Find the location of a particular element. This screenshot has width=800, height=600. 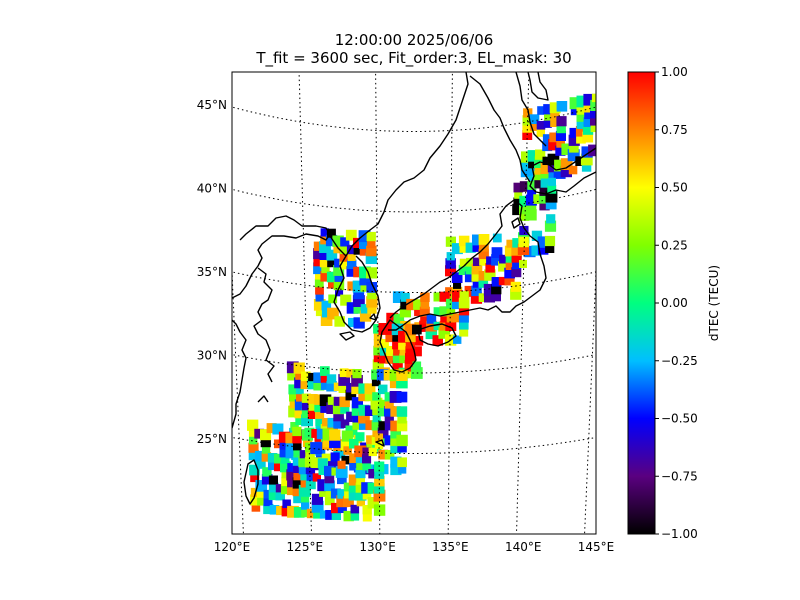

colorbar-ticks: 1.00 0.75 0.50 0.25 0.00 −0.25 −0.50 −0.75 −1.00 is located at coordinates (676, 303).